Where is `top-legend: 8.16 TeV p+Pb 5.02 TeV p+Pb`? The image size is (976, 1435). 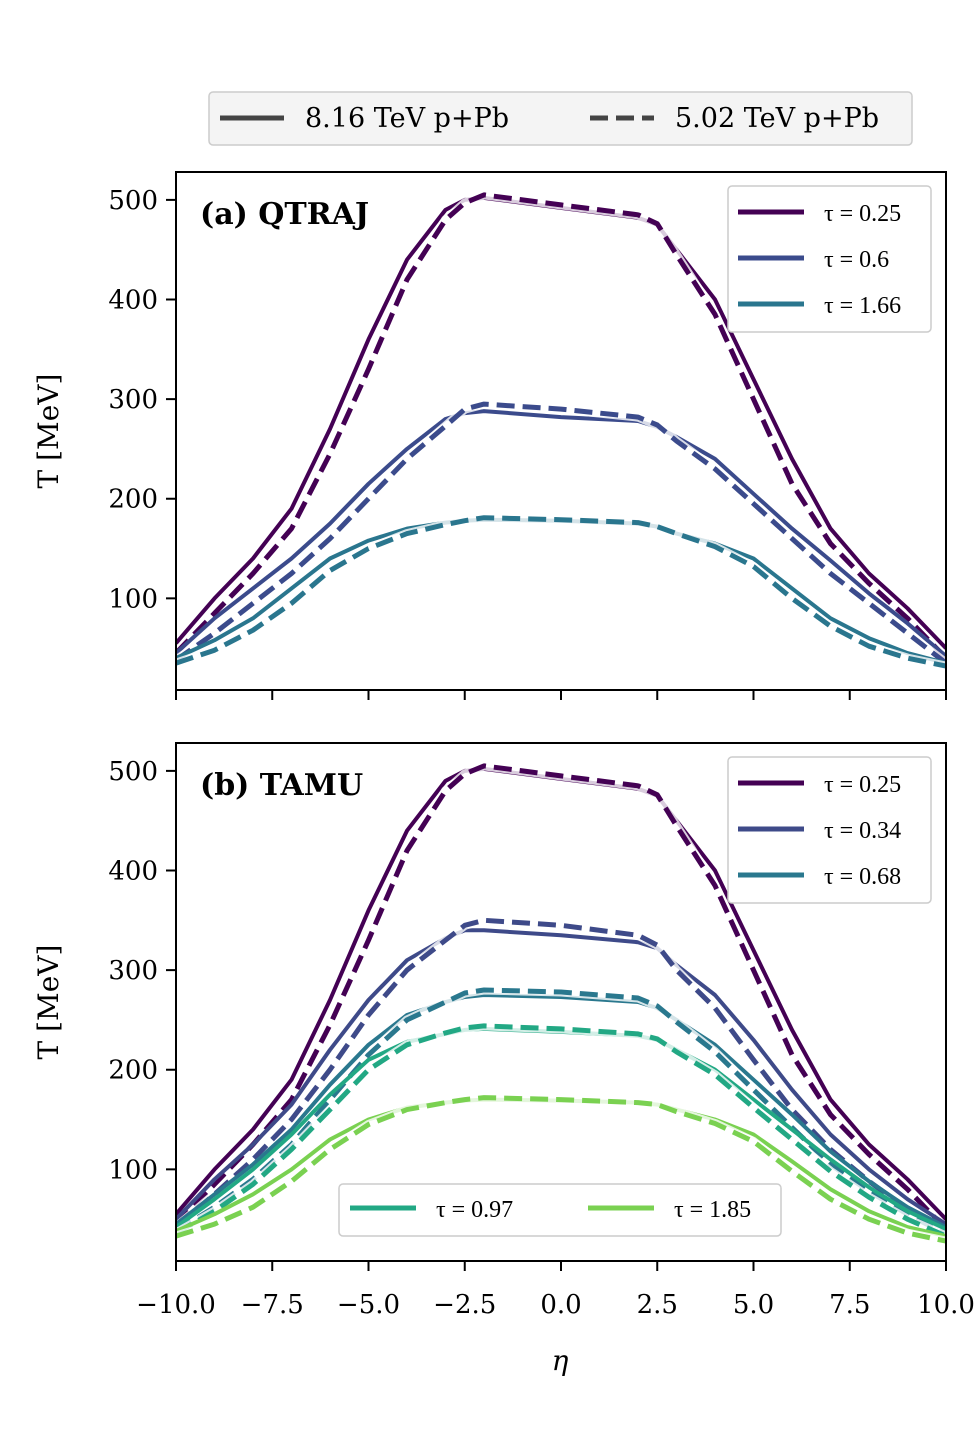
top-legend: 8.16 TeV p+Pb 5.02 TeV p+Pb is located at coordinates (560, 118).